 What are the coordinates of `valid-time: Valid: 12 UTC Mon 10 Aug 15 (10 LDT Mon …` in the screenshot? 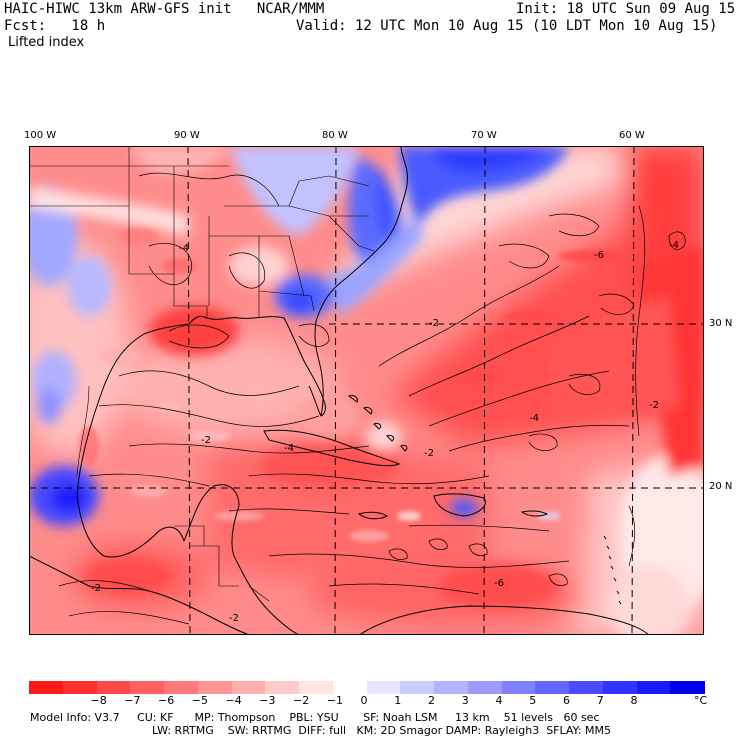 It's located at (507, 26).